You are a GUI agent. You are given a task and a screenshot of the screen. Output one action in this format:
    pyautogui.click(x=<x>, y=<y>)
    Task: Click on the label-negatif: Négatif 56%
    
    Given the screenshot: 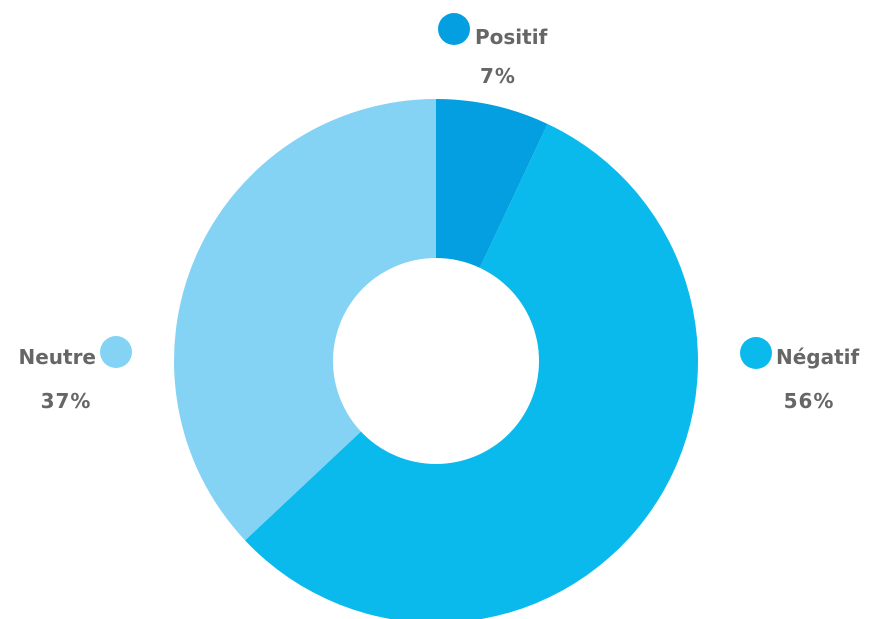 What is the action you would take?
    pyautogui.click(x=800, y=375)
    